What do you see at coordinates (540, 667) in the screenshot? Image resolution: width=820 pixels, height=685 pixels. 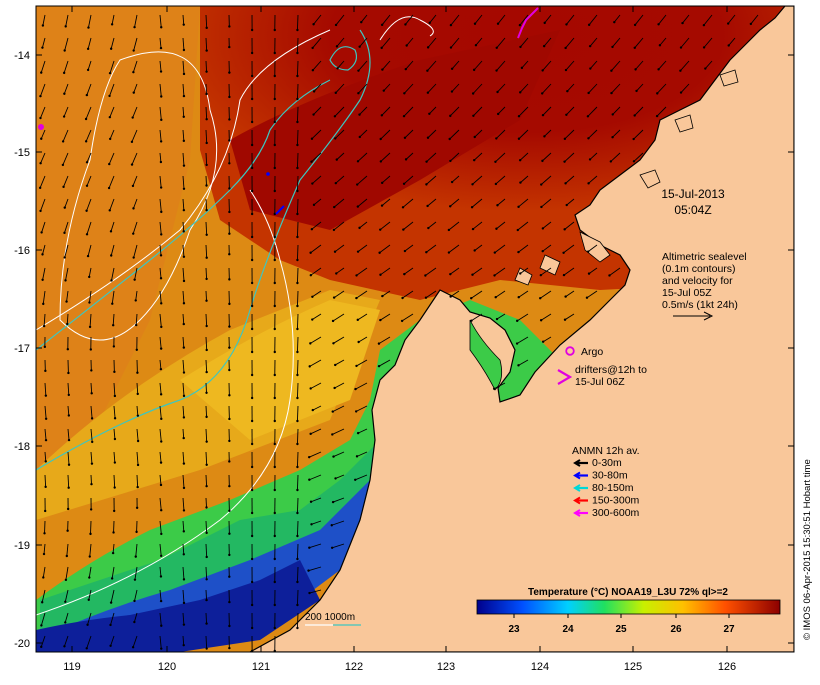 I see `lon-tick-label: 124` at bounding box center [540, 667].